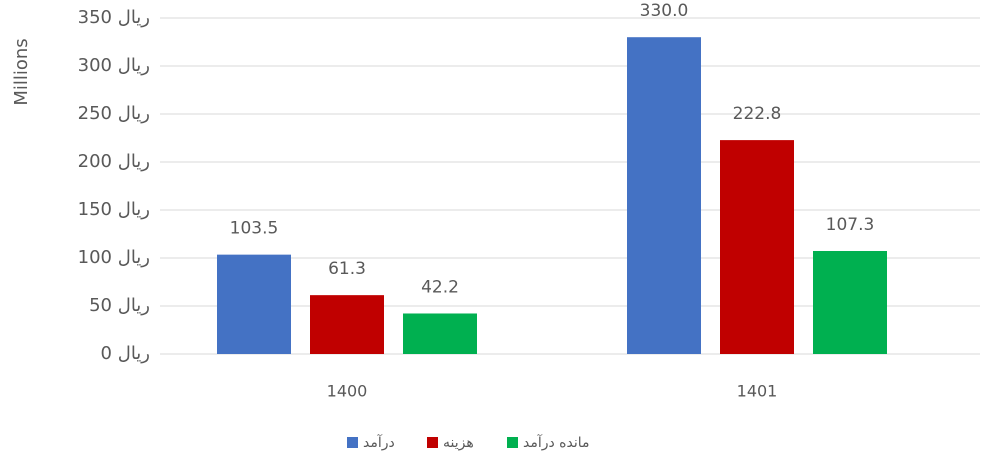  What do you see at coordinates (114, 17) in the screenshot?
I see `y-tick-label: 350 ریال` at bounding box center [114, 17].